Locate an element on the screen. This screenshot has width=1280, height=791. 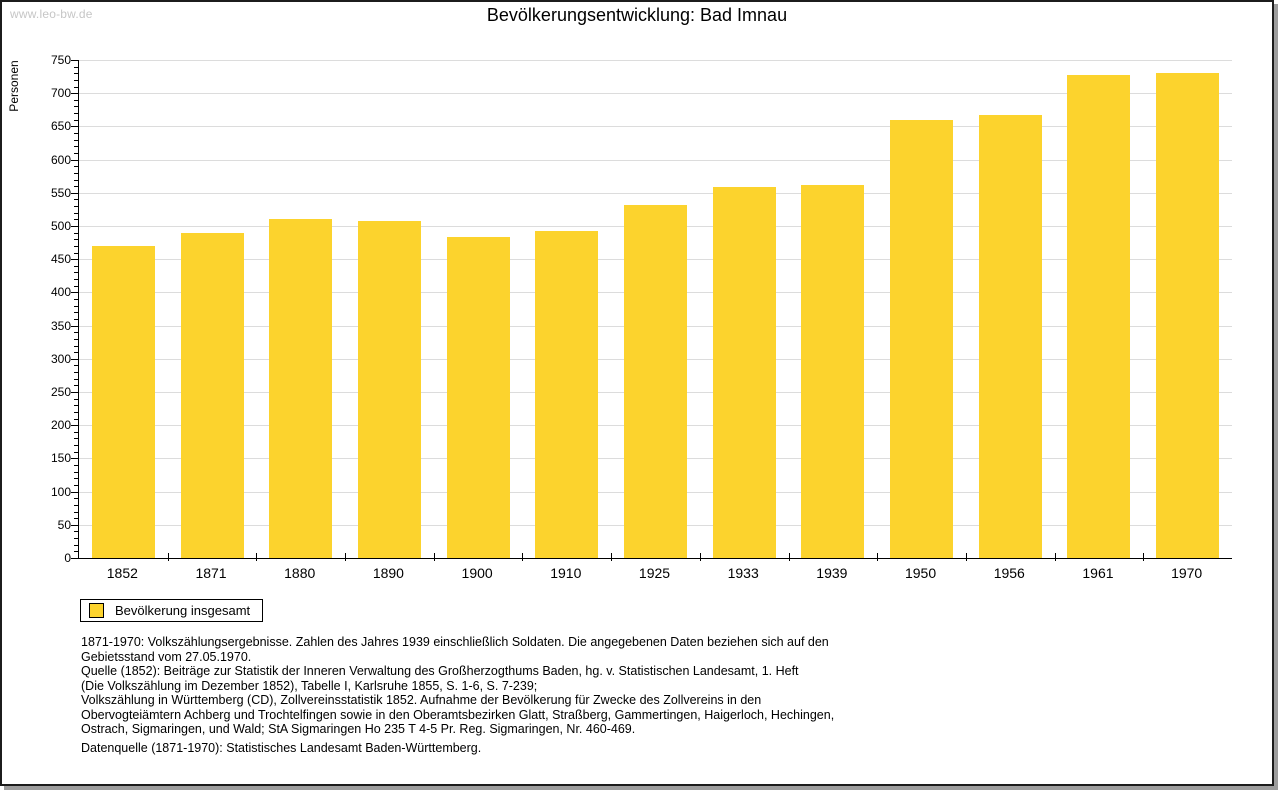
legend: Bevölkerung insgesamt is located at coordinates (172, 610).